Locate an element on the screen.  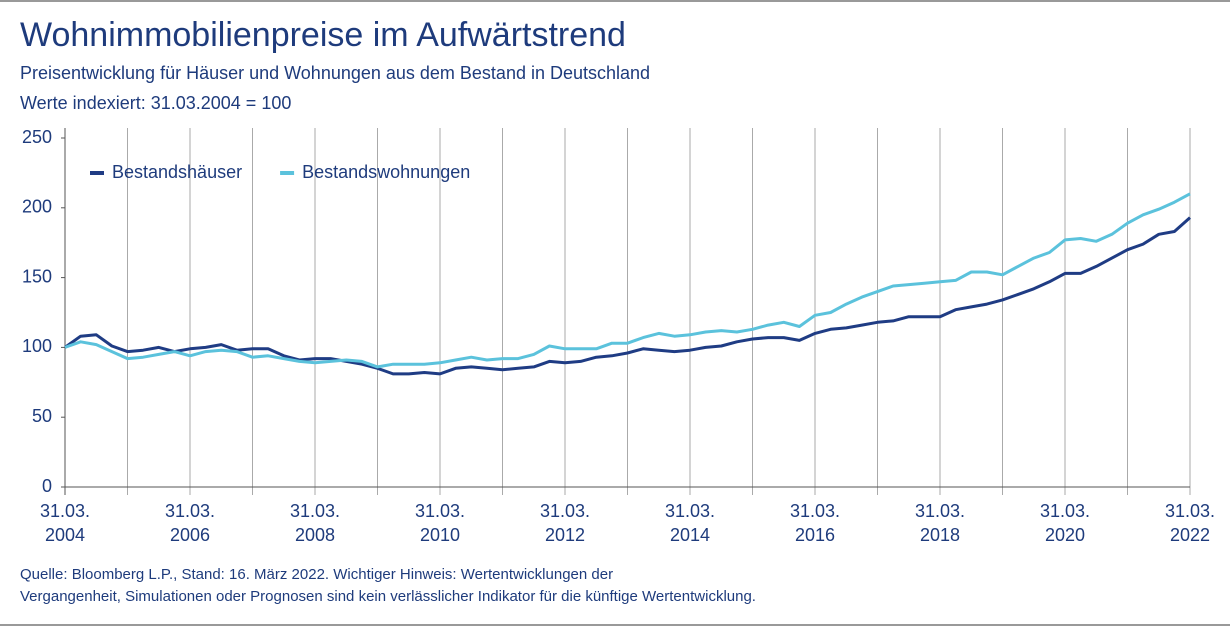
x-tick-label: 31.03. 2014 is located at coordinates (690, 523).